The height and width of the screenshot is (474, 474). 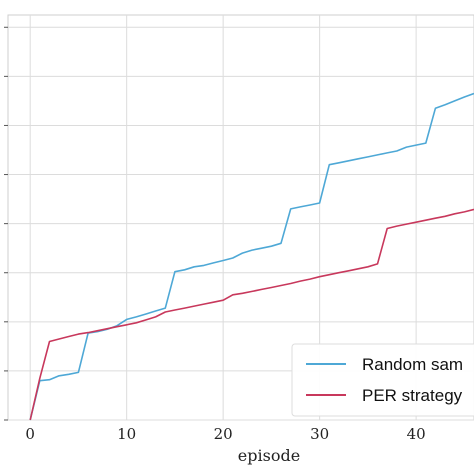 What do you see at coordinates (416, 434) in the screenshot?
I see `x-tick-label: 40` at bounding box center [416, 434].